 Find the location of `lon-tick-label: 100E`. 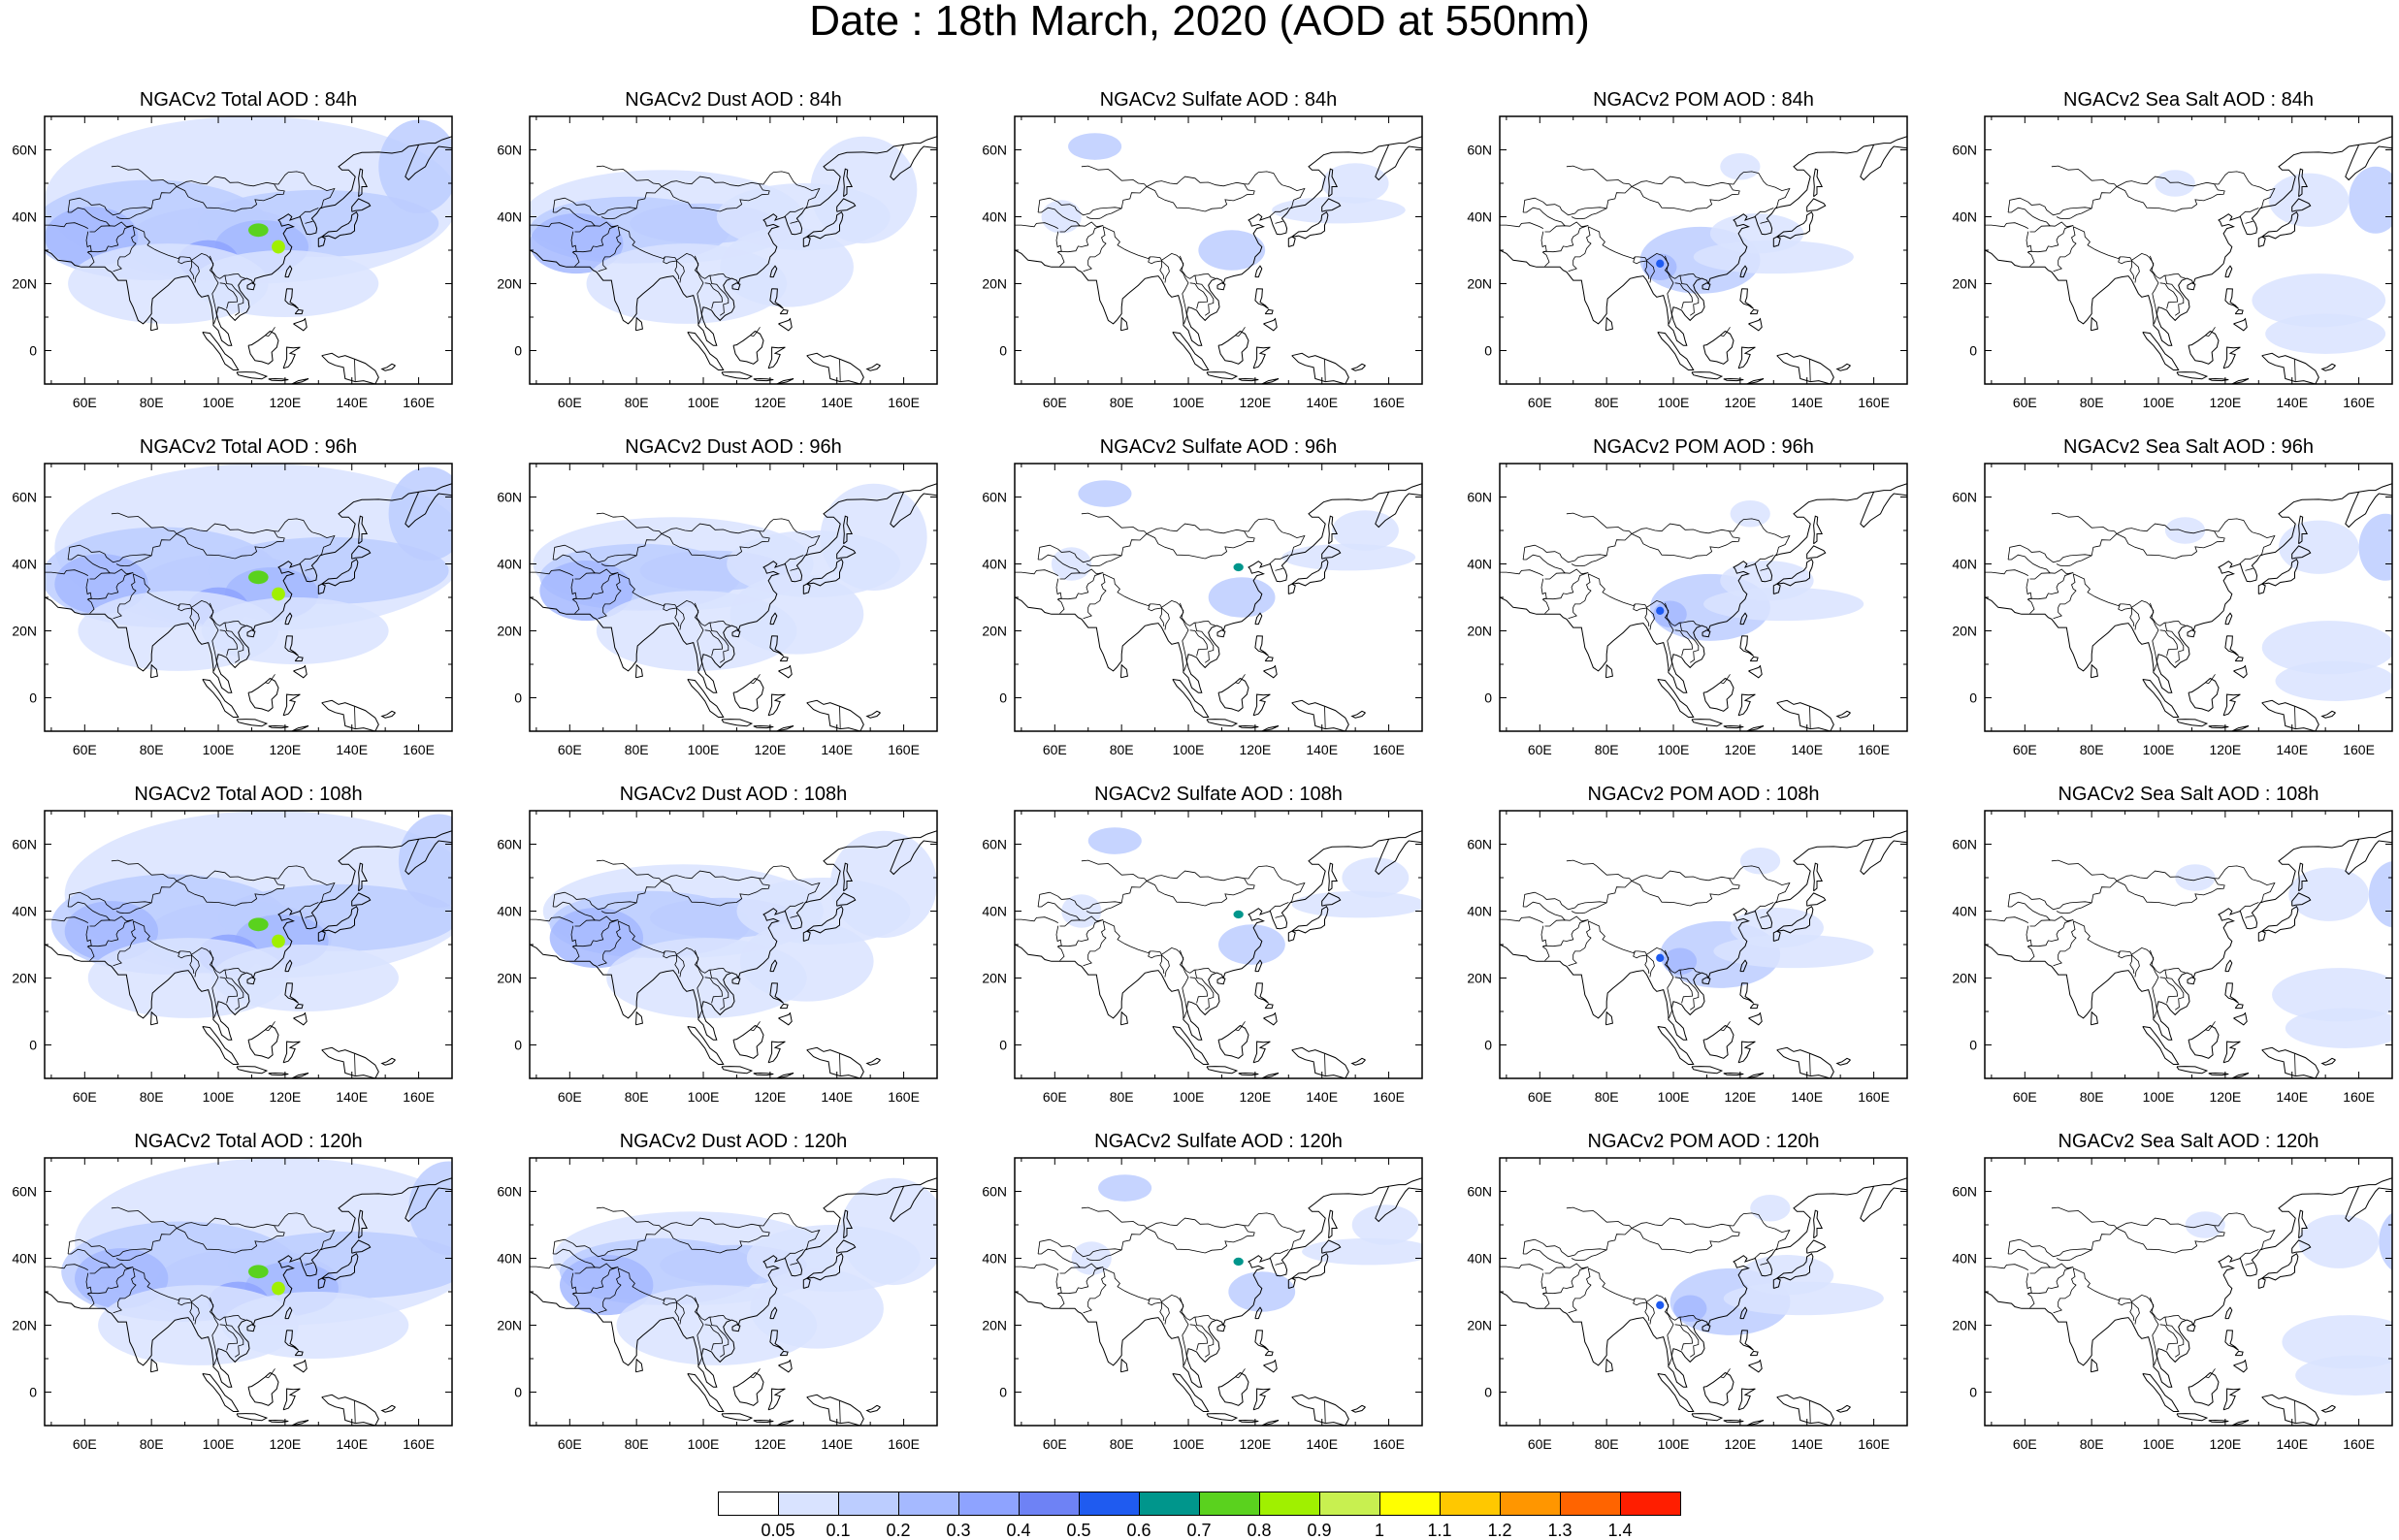

lon-tick-label: 100E is located at coordinates (2159, 403).